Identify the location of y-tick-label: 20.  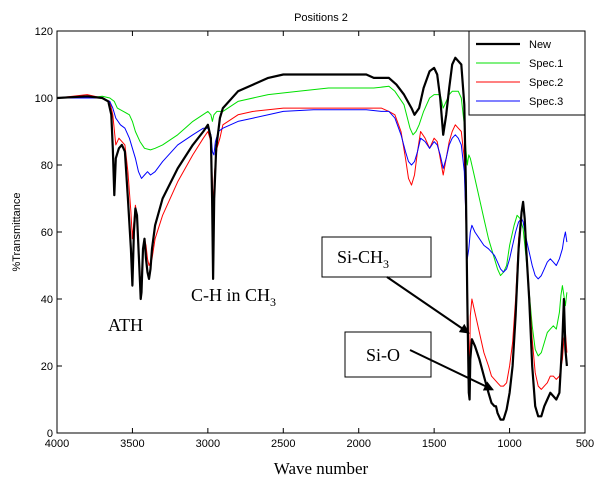
(47, 367).